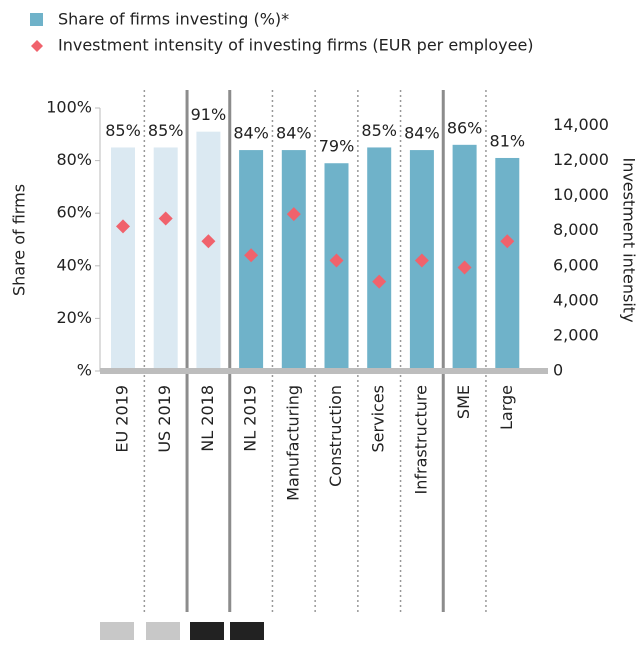  Describe the element at coordinates (250, 418) in the screenshot. I see `x-tick-label: NL 2019` at that location.